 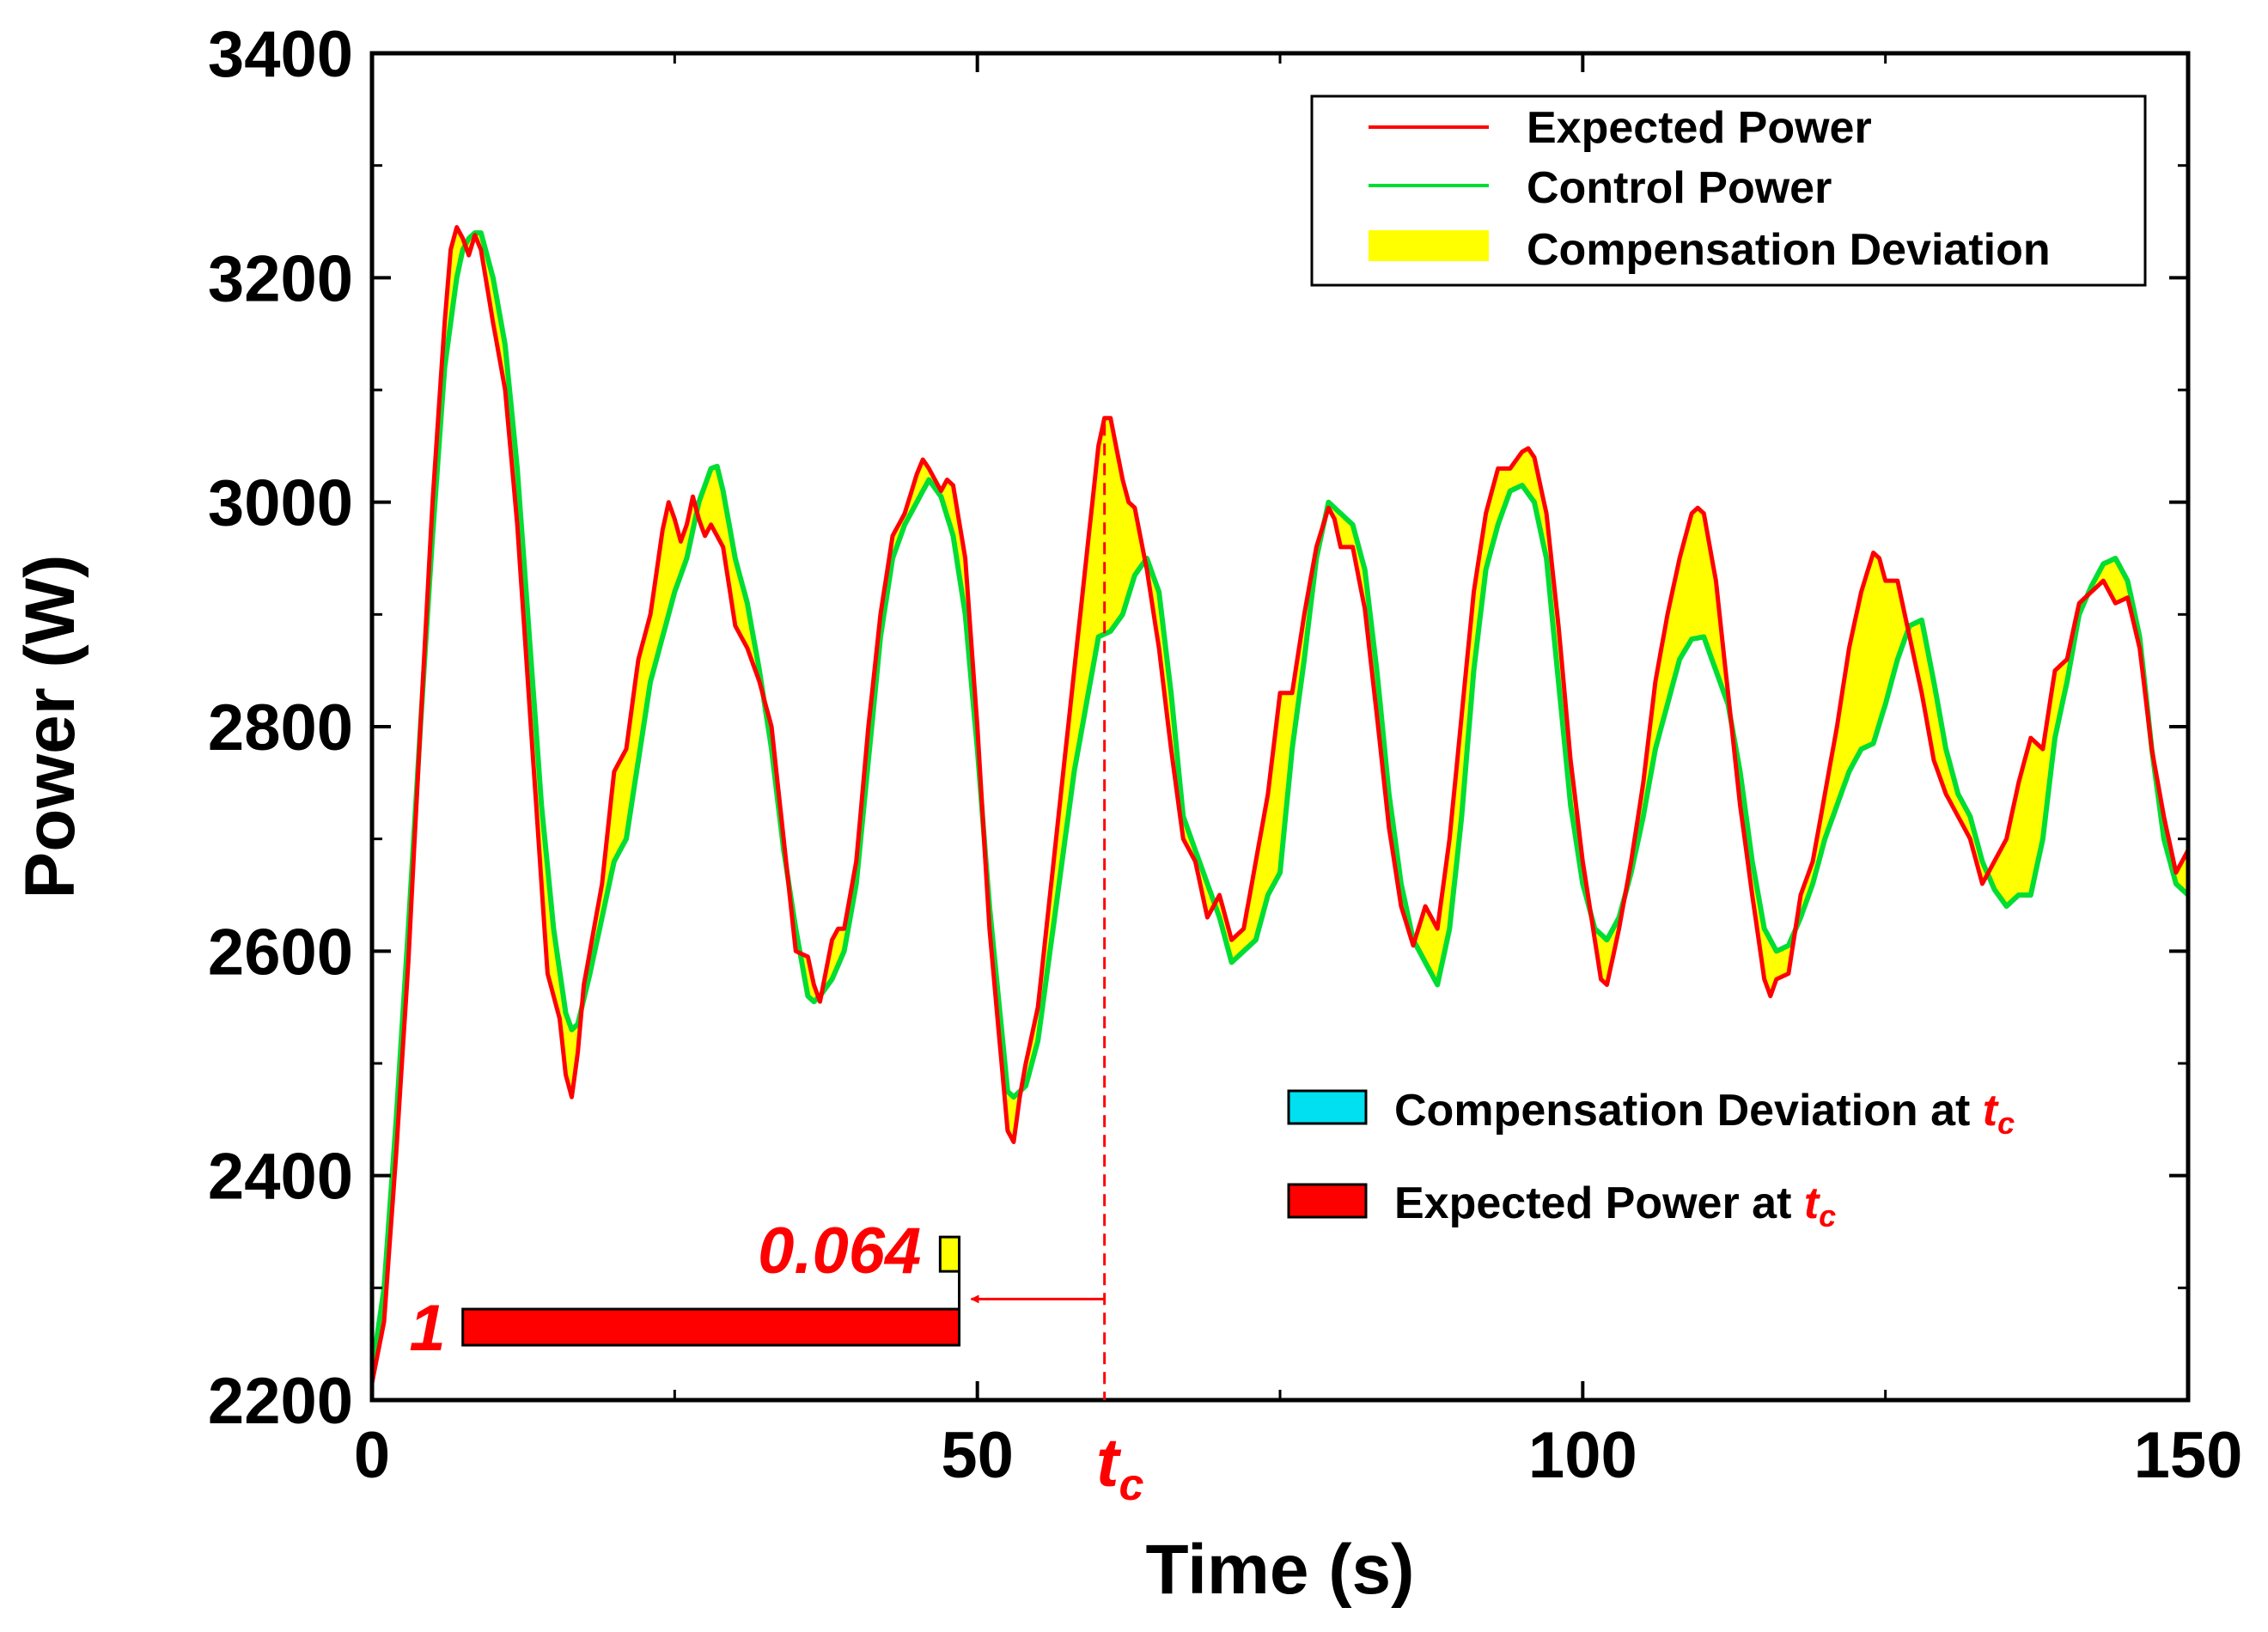 I want to click on legend-label-expected-at-tc-t: t, so click(x=1812, y=1203).